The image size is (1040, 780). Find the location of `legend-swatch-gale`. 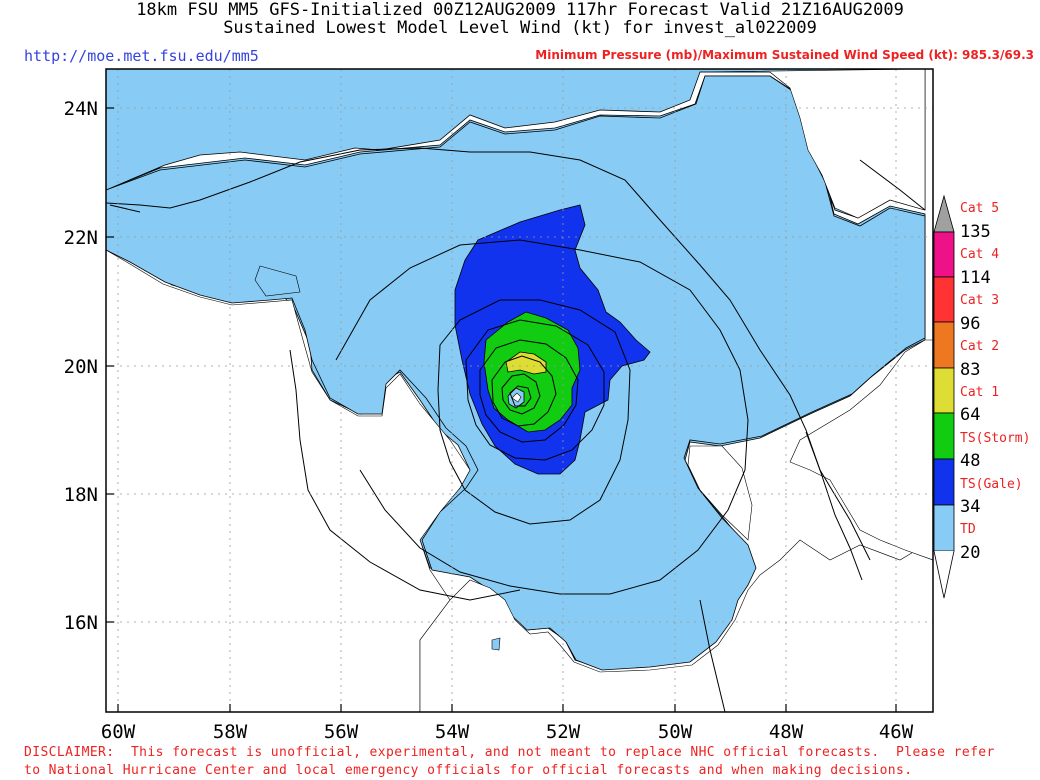

legend-swatch-gale is located at coordinates (944, 482).